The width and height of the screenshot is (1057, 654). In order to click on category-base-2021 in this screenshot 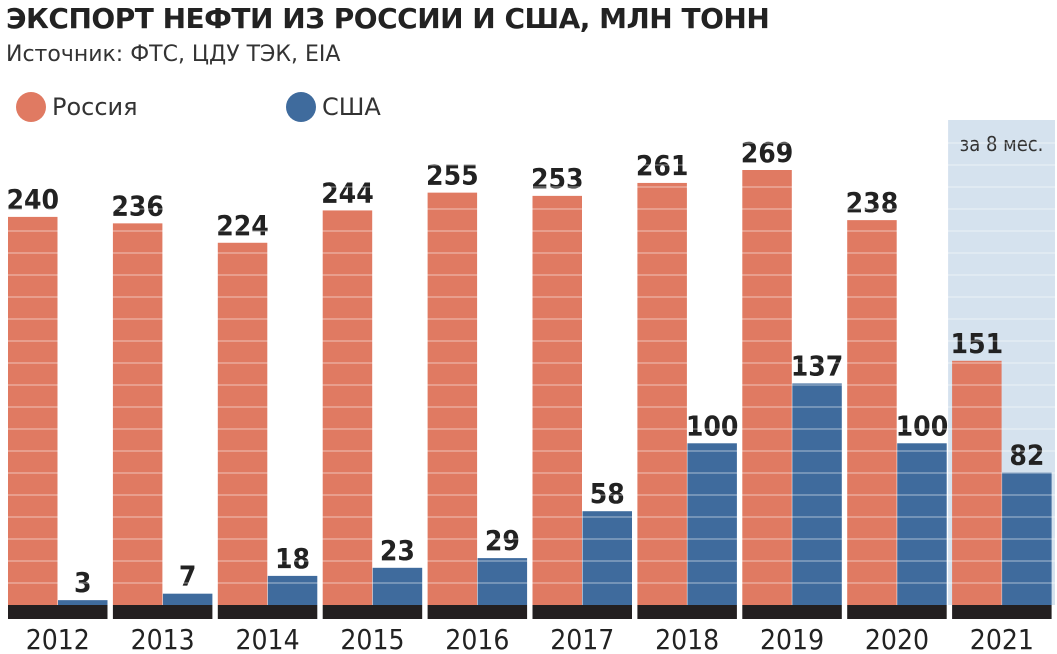, I will do `click(1002, 612)`.